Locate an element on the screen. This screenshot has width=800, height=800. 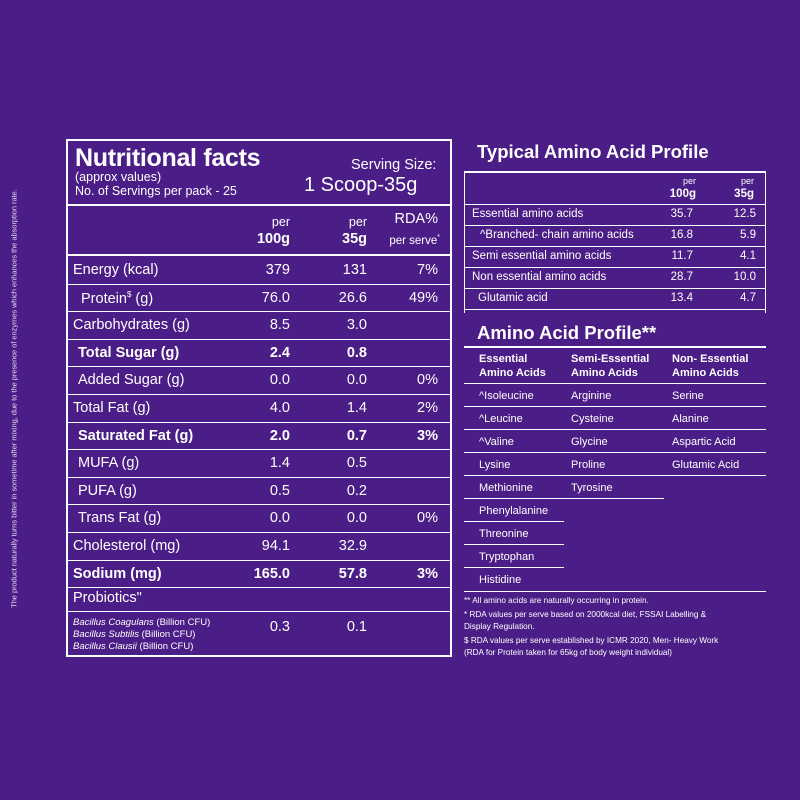
nutrient-label: Energy (kcal) is located at coordinates (115, 270).